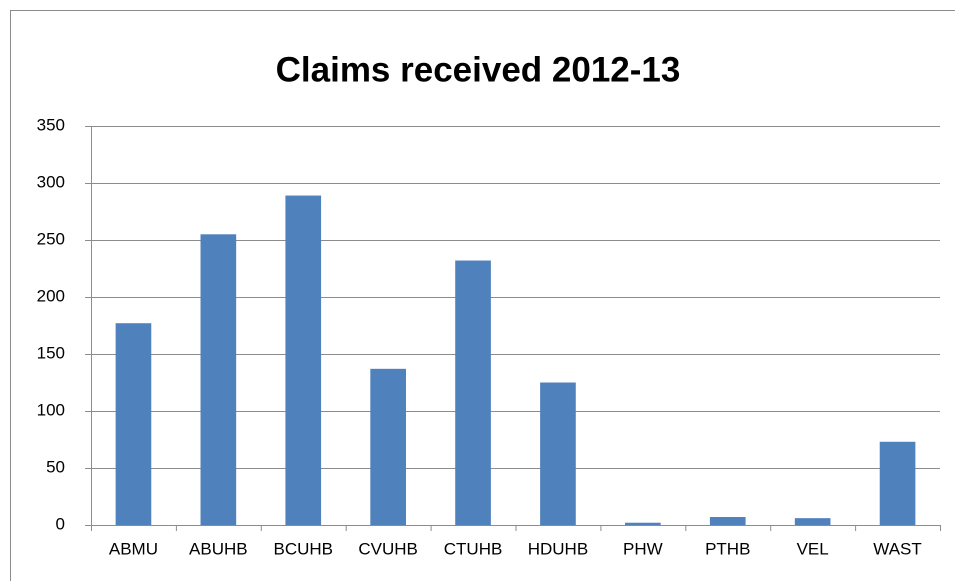 The height and width of the screenshot is (581, 955). What do you see at coordinates (51, 352) in the screenshot?
I see `y-tick-label: 150` at bounding box center [51, 352].